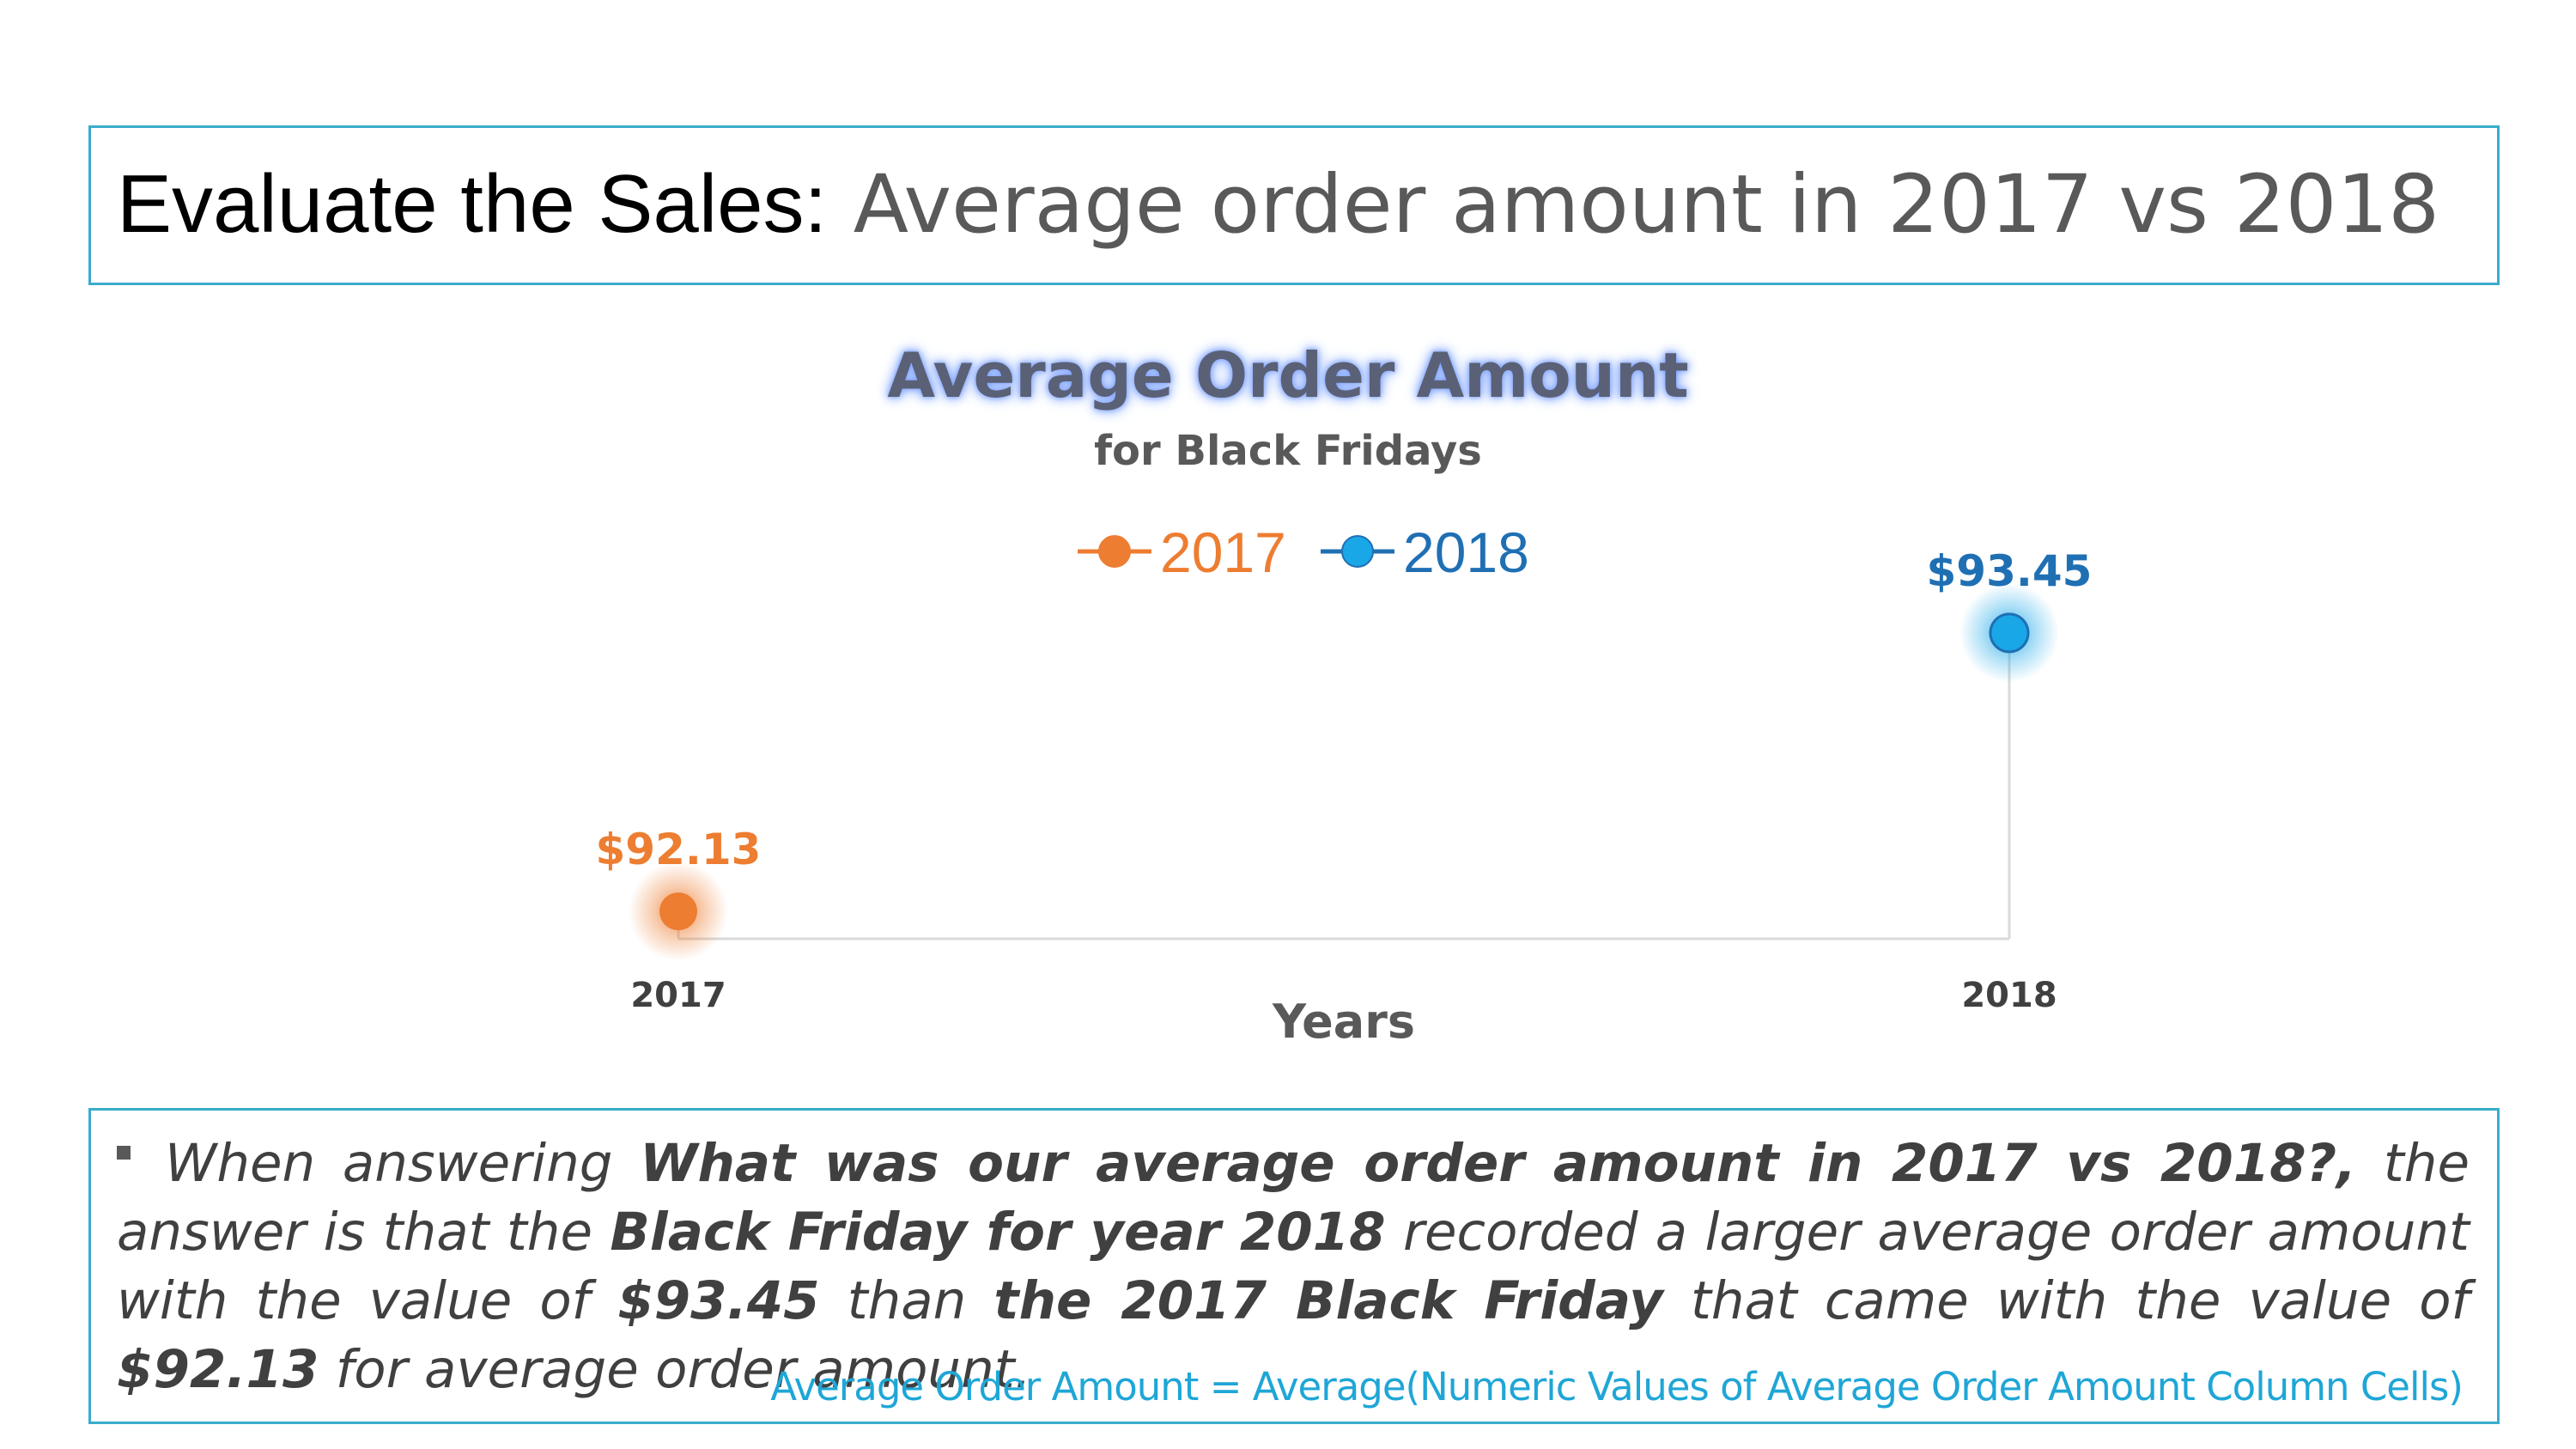 The width and height of the screenshot is (2576, 1449). I want to click on chart-title: Average Order Amount, so click(1288, 375).